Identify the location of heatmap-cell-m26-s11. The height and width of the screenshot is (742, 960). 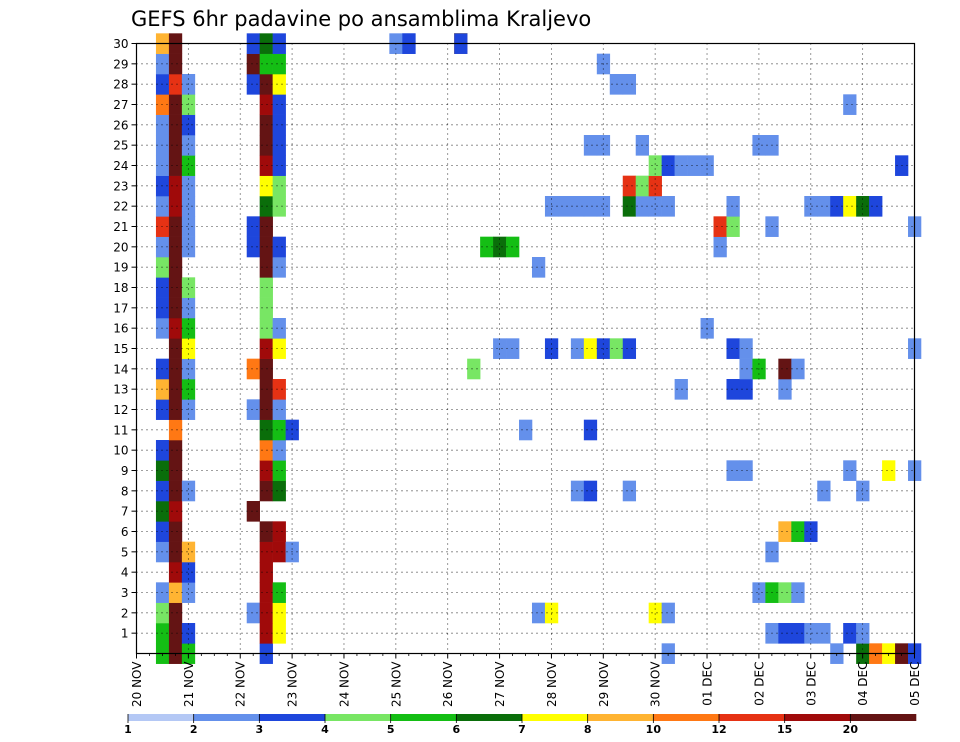
(279, 125).